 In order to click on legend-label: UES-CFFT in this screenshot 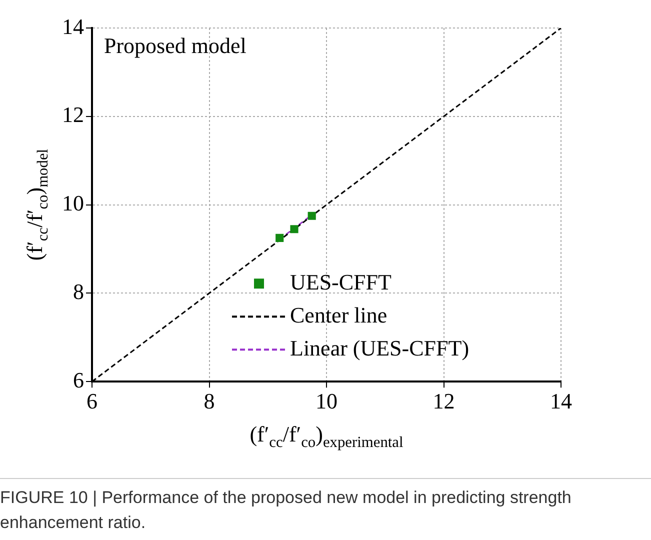, I will do `click(341, 281)`.